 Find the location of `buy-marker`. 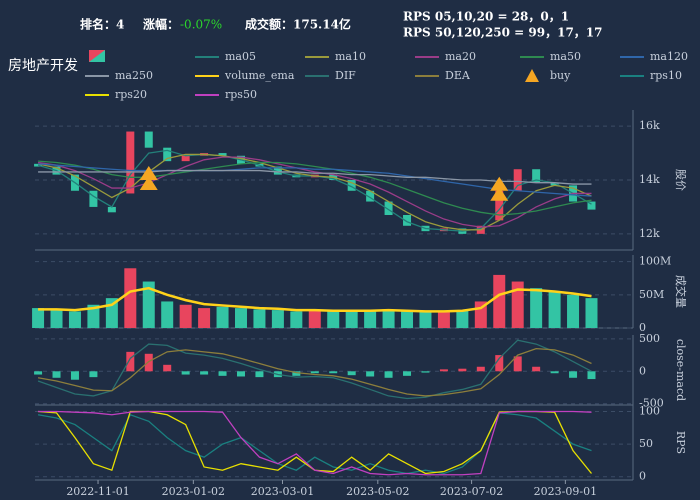

buy-marker is located at coordinates (148, 178).